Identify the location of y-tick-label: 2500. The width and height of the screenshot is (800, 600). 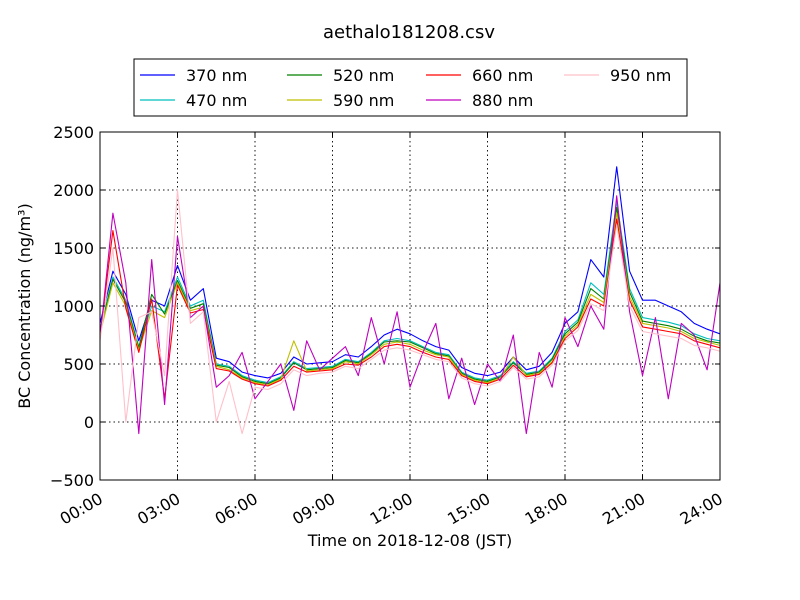
(73, 132).